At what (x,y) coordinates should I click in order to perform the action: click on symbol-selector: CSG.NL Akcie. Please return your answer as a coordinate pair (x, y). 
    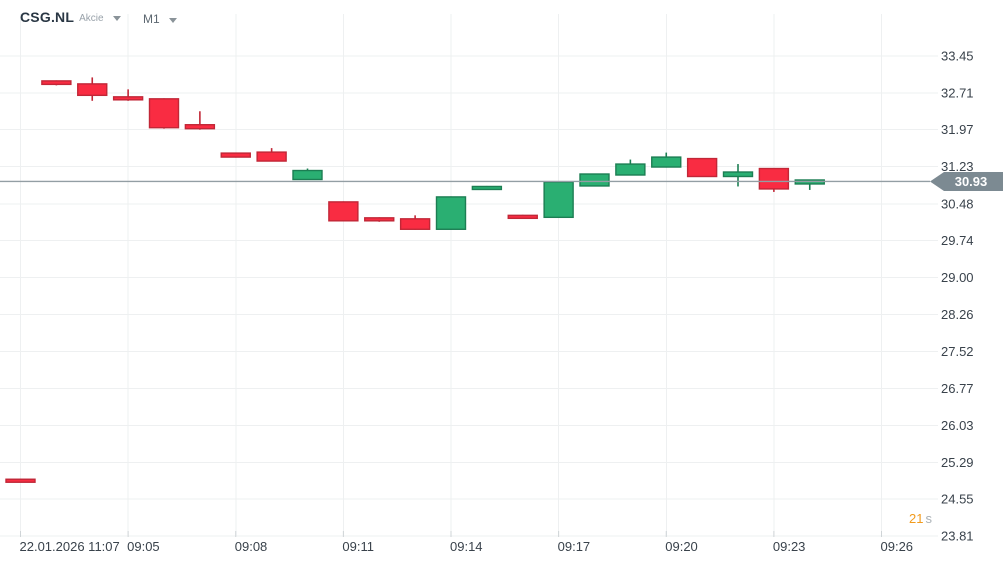
    Looking at the image, I should click on (70, 17).